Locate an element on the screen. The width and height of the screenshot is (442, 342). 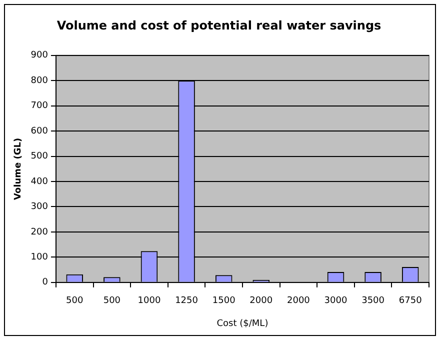
y-tick-label: 100 is located at coordinates (39, 257).